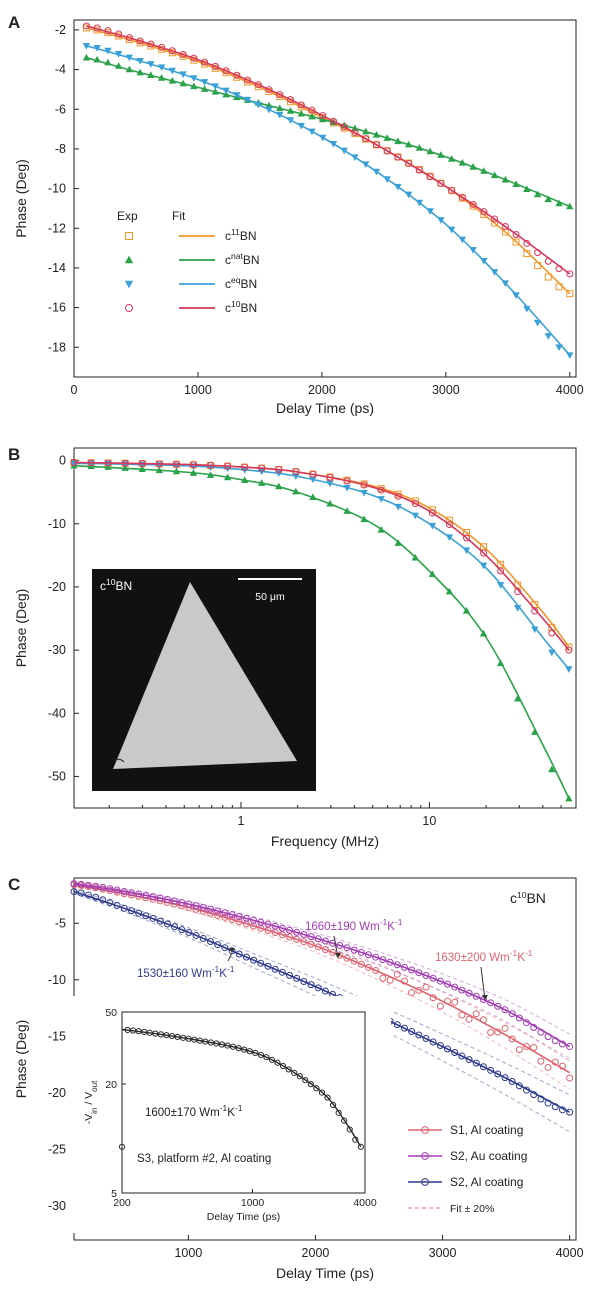  I want to click on fit-line, so click(328, 132).